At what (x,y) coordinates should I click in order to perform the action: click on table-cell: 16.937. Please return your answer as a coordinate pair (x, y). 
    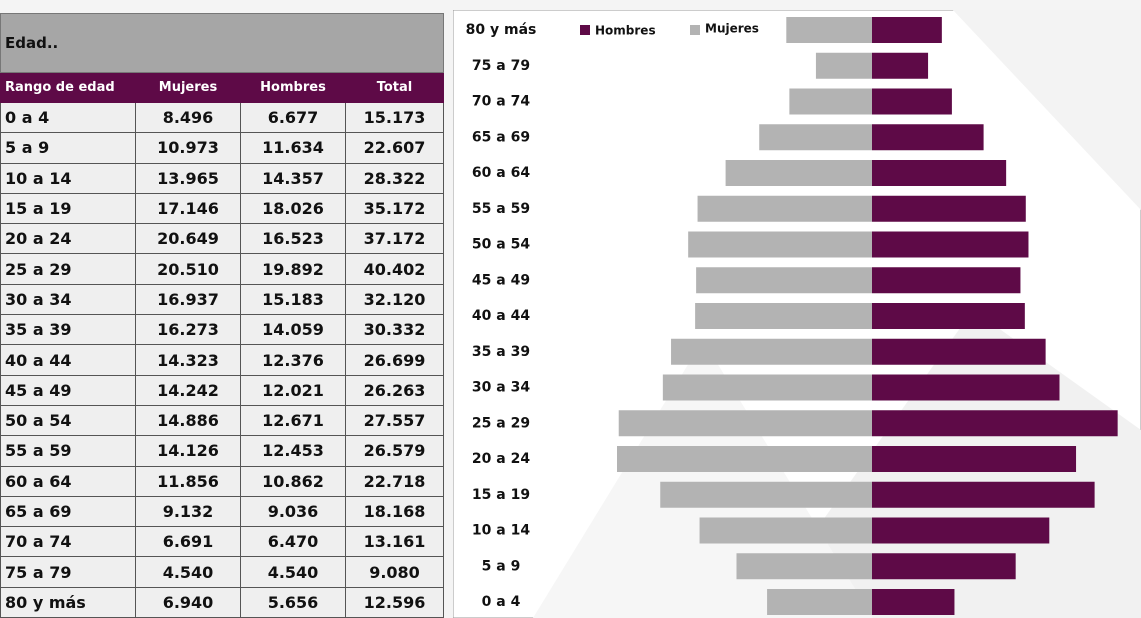
    Looking at the image, I should click on (188, 299).